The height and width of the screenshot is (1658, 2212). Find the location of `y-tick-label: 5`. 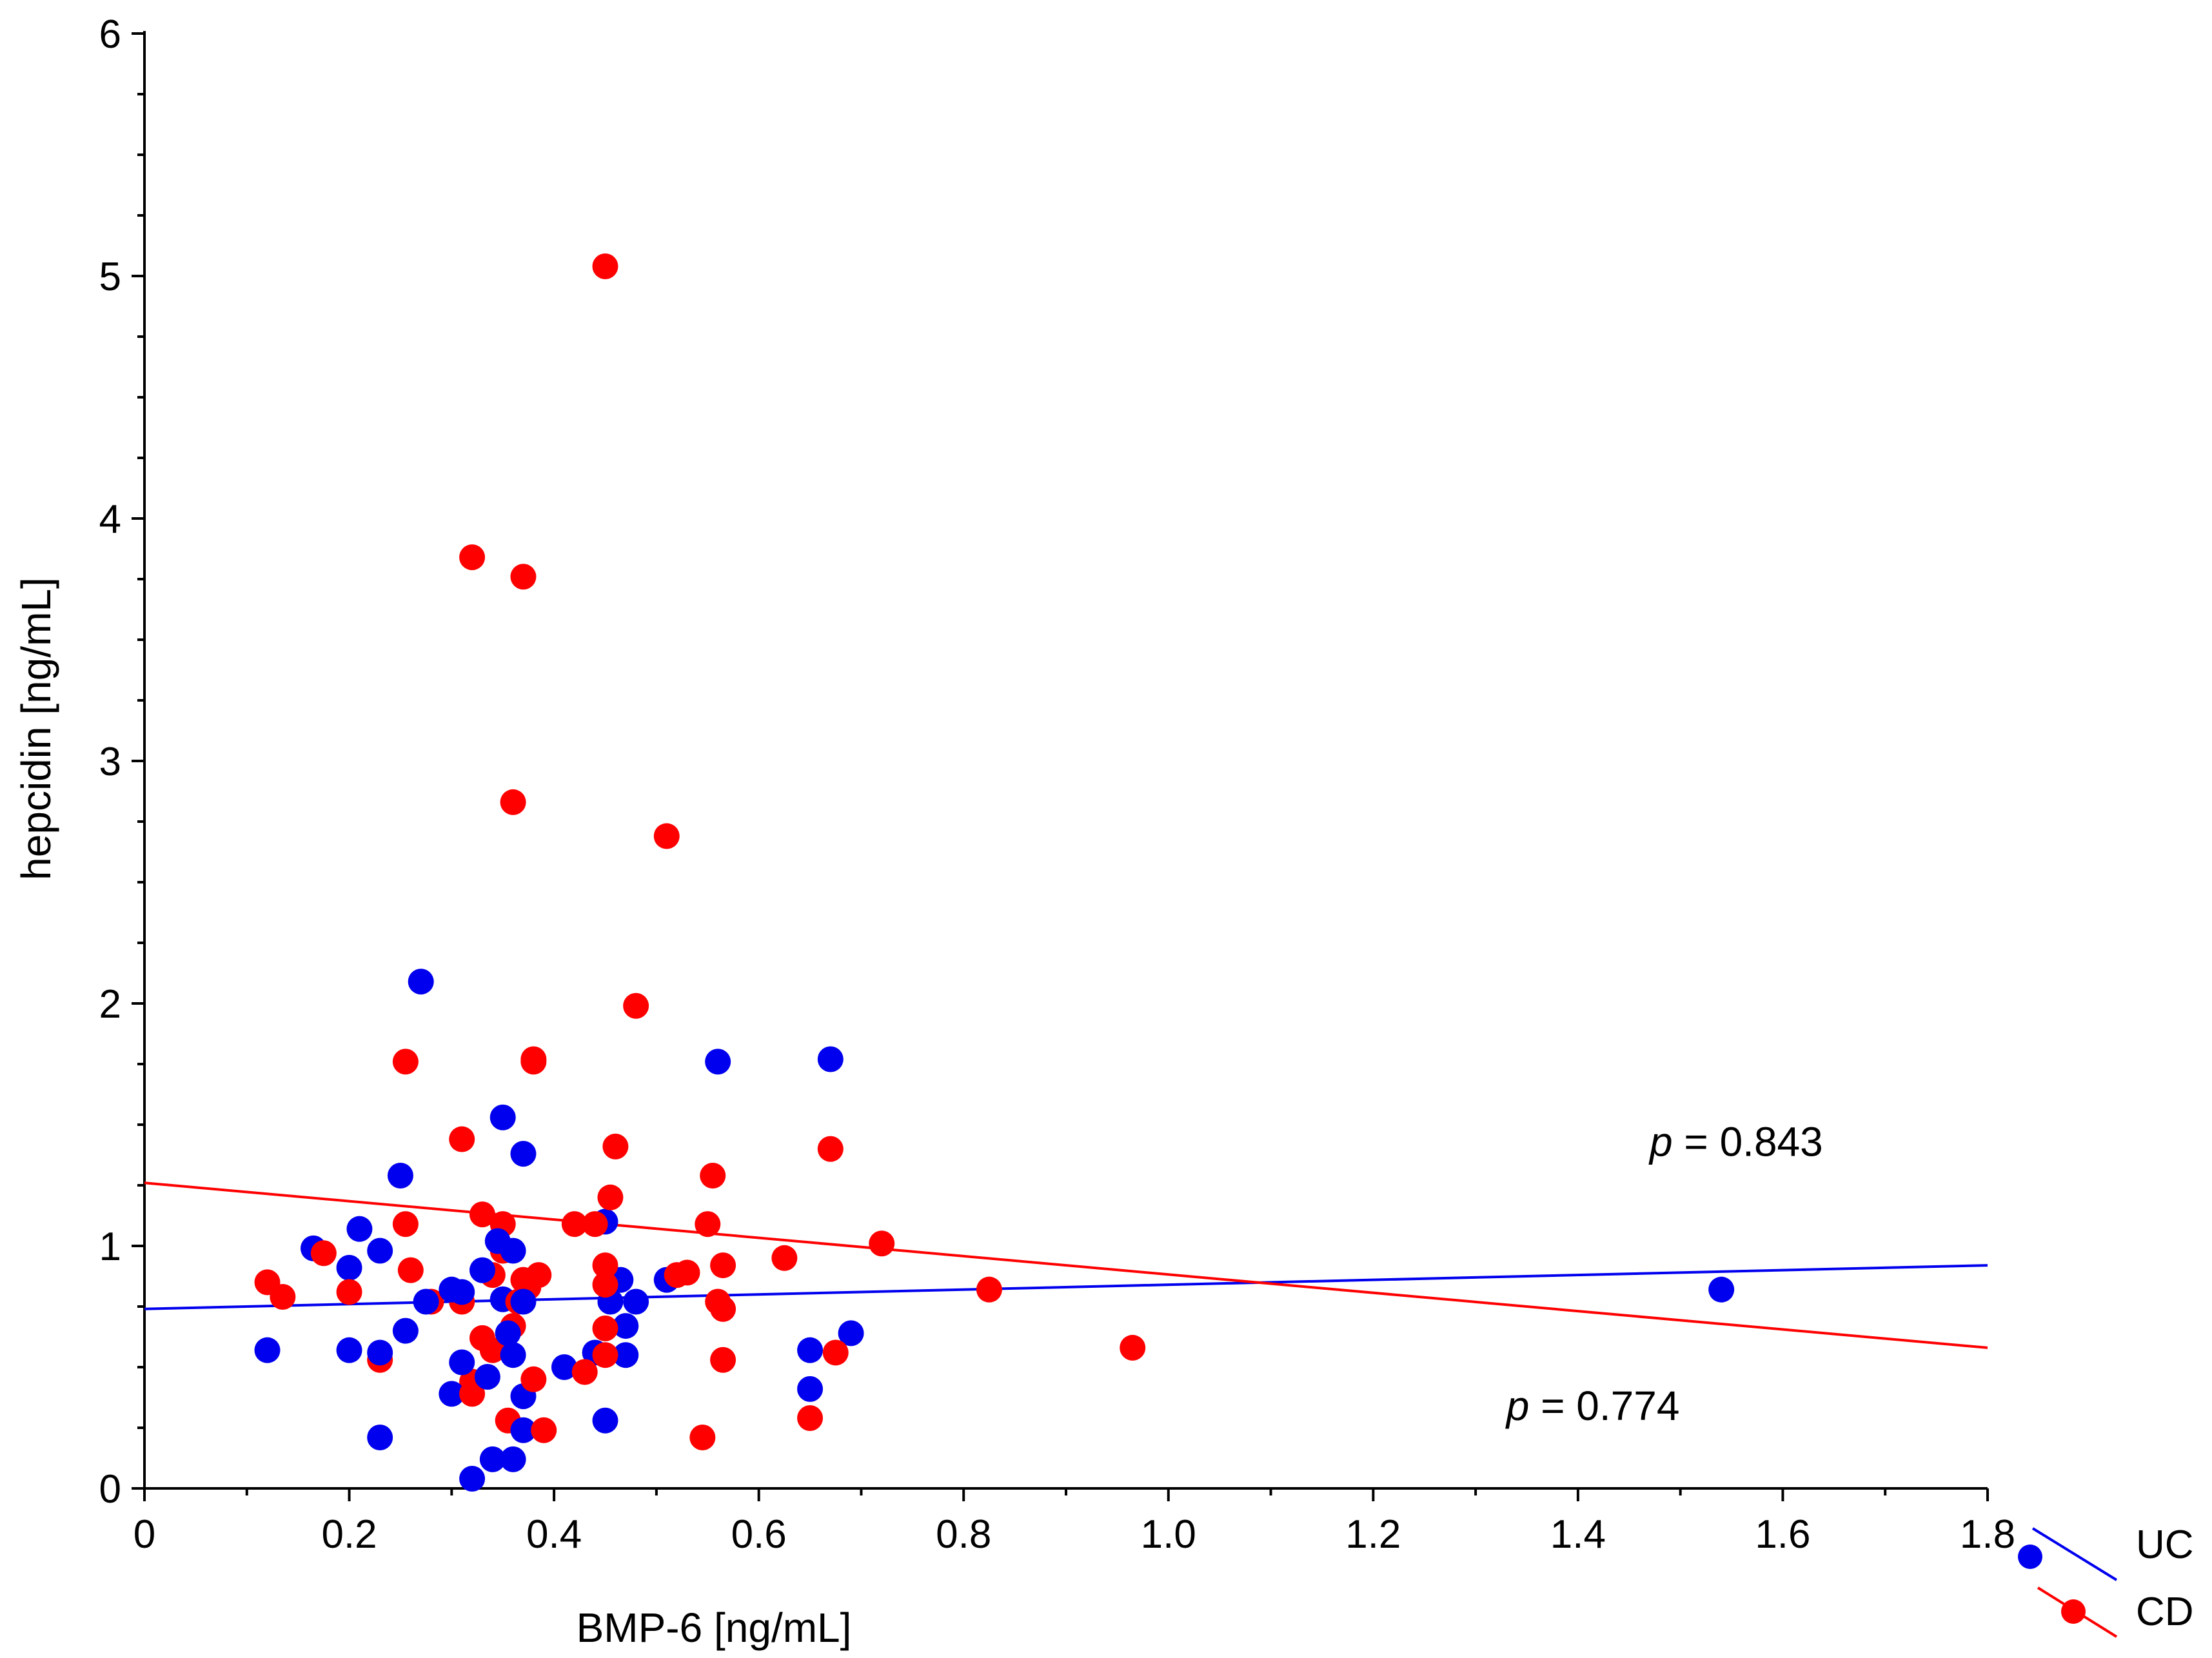

y-tick-label: 5 is located at coordinates (110, 277).